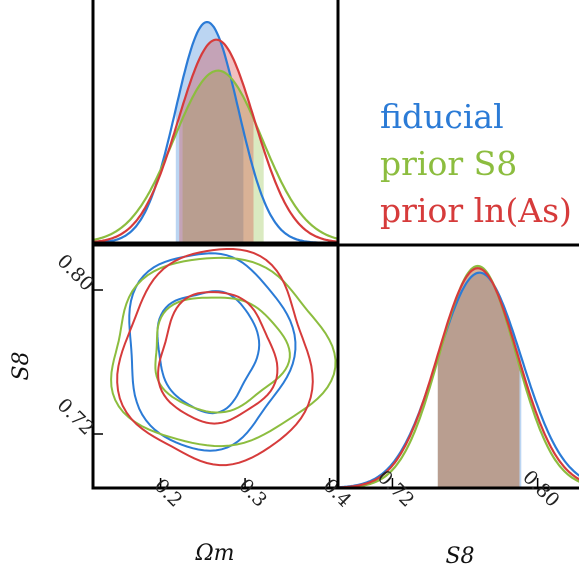  I want to click on s8-ytick-label-0.72: 0.72, so click(75, 416).